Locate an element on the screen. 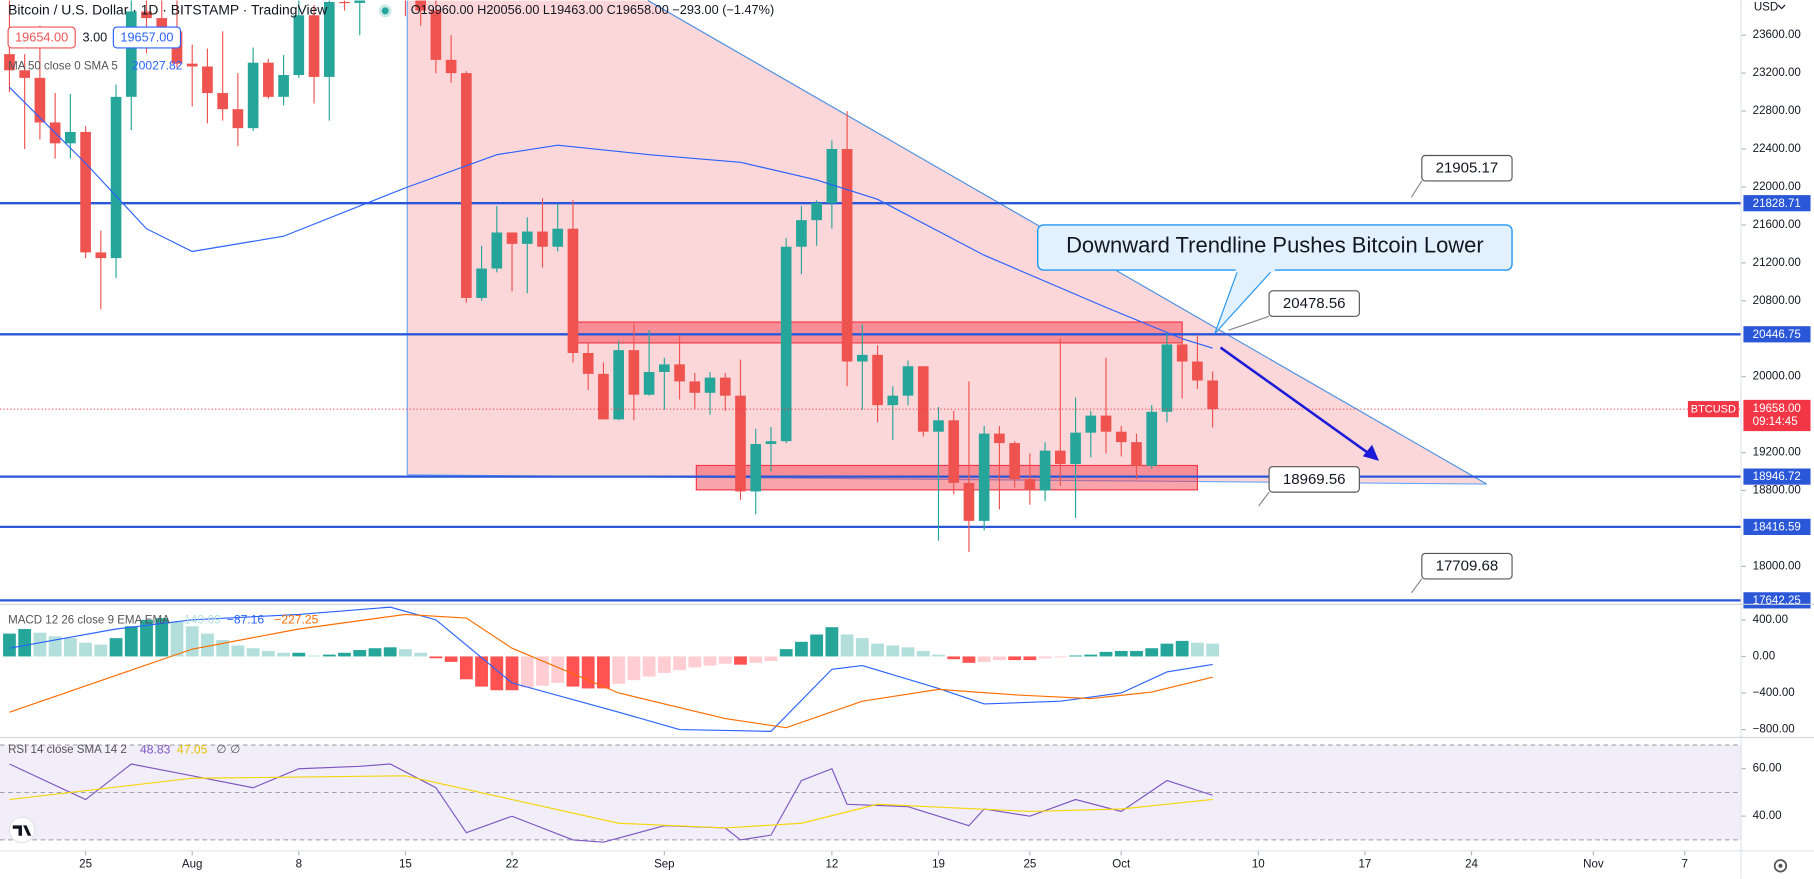 The width and height of the screenshot is (1814, 879). rsi-line is located at coordinates (611, 802).